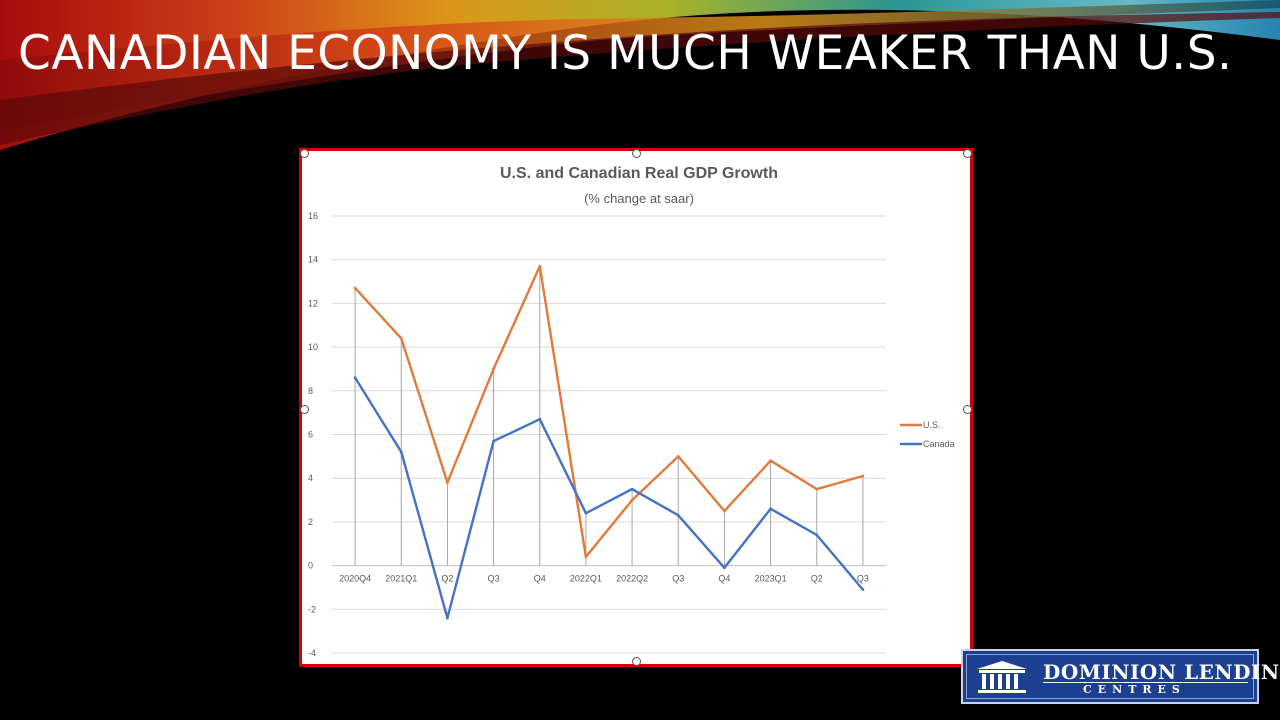  What do you see at coordinates (310, 478) in the screenshot?
I see `y-tick-label: 4` at bounding box center [310, 478].